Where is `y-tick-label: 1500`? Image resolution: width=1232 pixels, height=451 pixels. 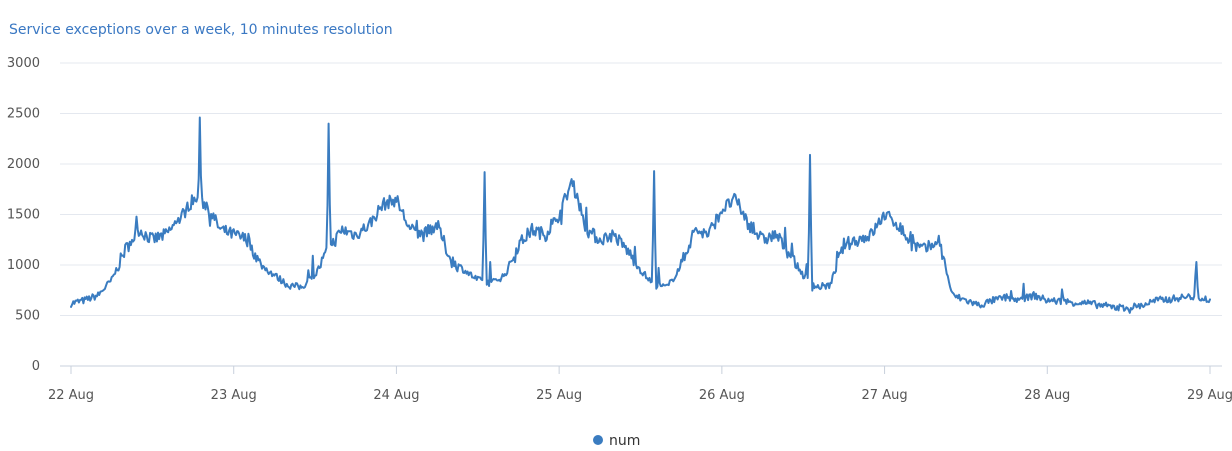
y-tick-label: 1500 is located at coordinates (23, 215).